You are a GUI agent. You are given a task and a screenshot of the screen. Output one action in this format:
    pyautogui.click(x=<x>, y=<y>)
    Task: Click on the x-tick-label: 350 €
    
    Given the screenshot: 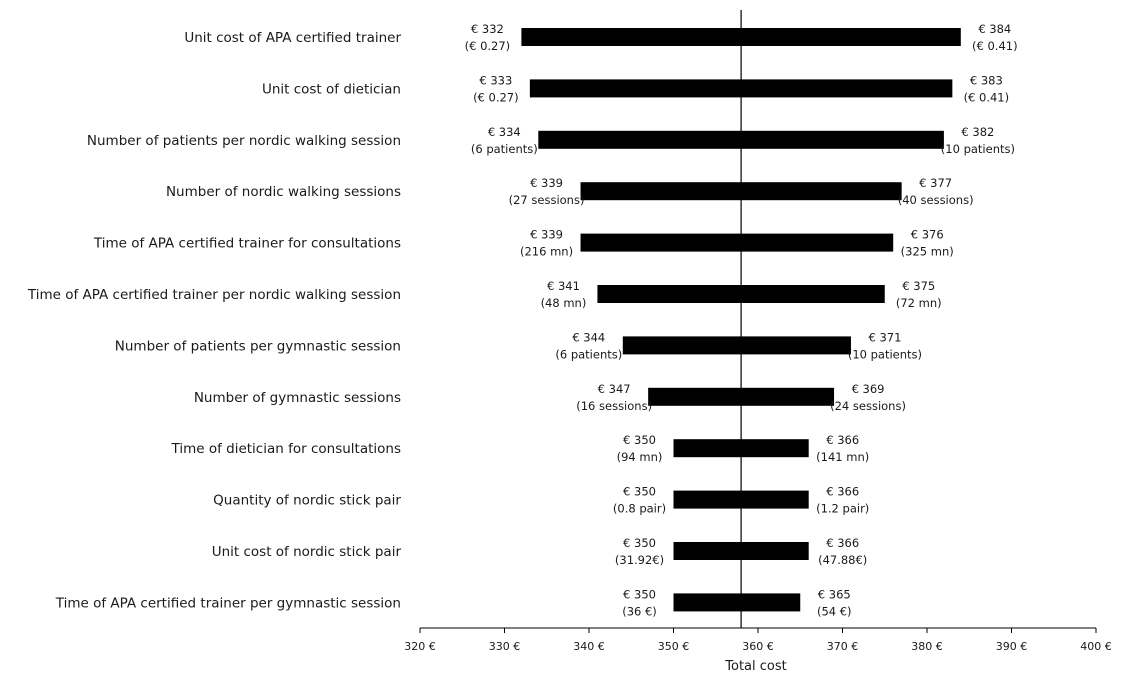 What is the action you would take?
    pyautogui.click(x=674, y=646)
    